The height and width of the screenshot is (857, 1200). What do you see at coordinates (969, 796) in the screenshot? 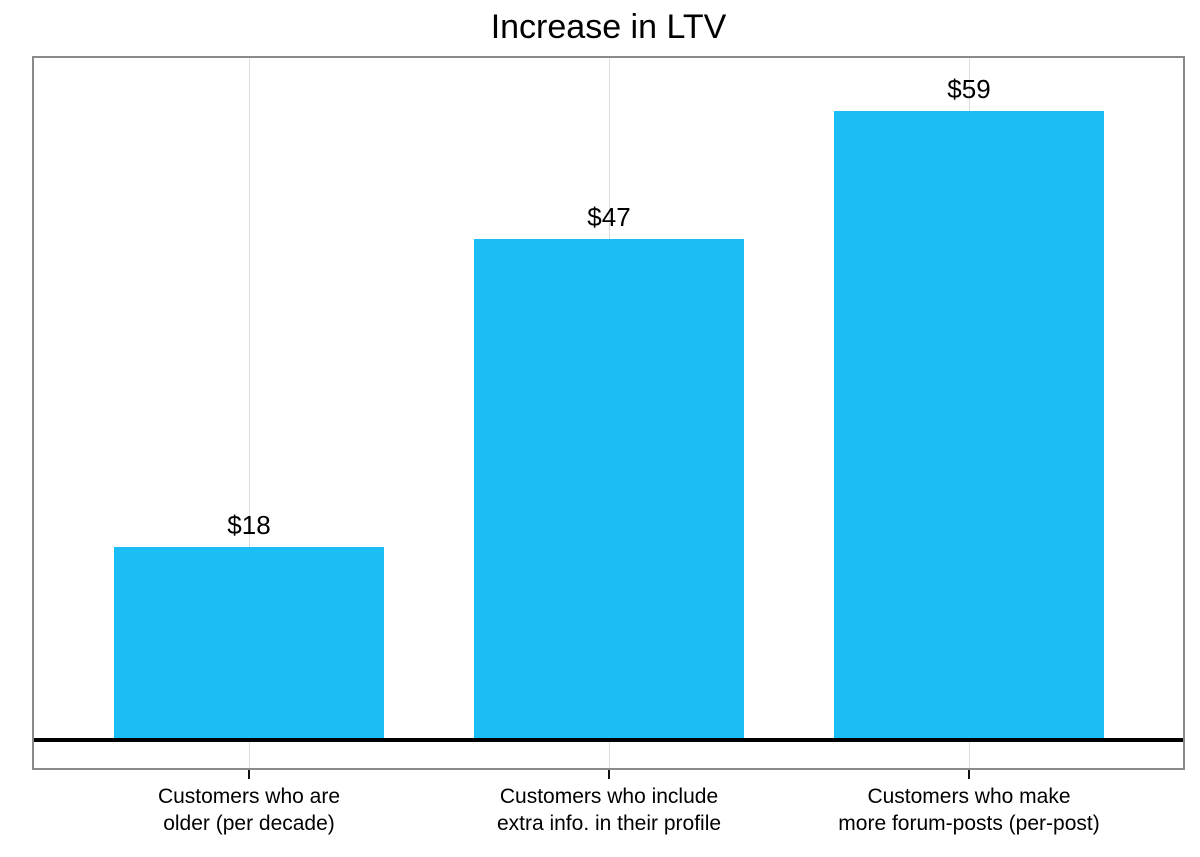
I see `x-category-label-line: Customers who make` at bounding box center [969, 796].